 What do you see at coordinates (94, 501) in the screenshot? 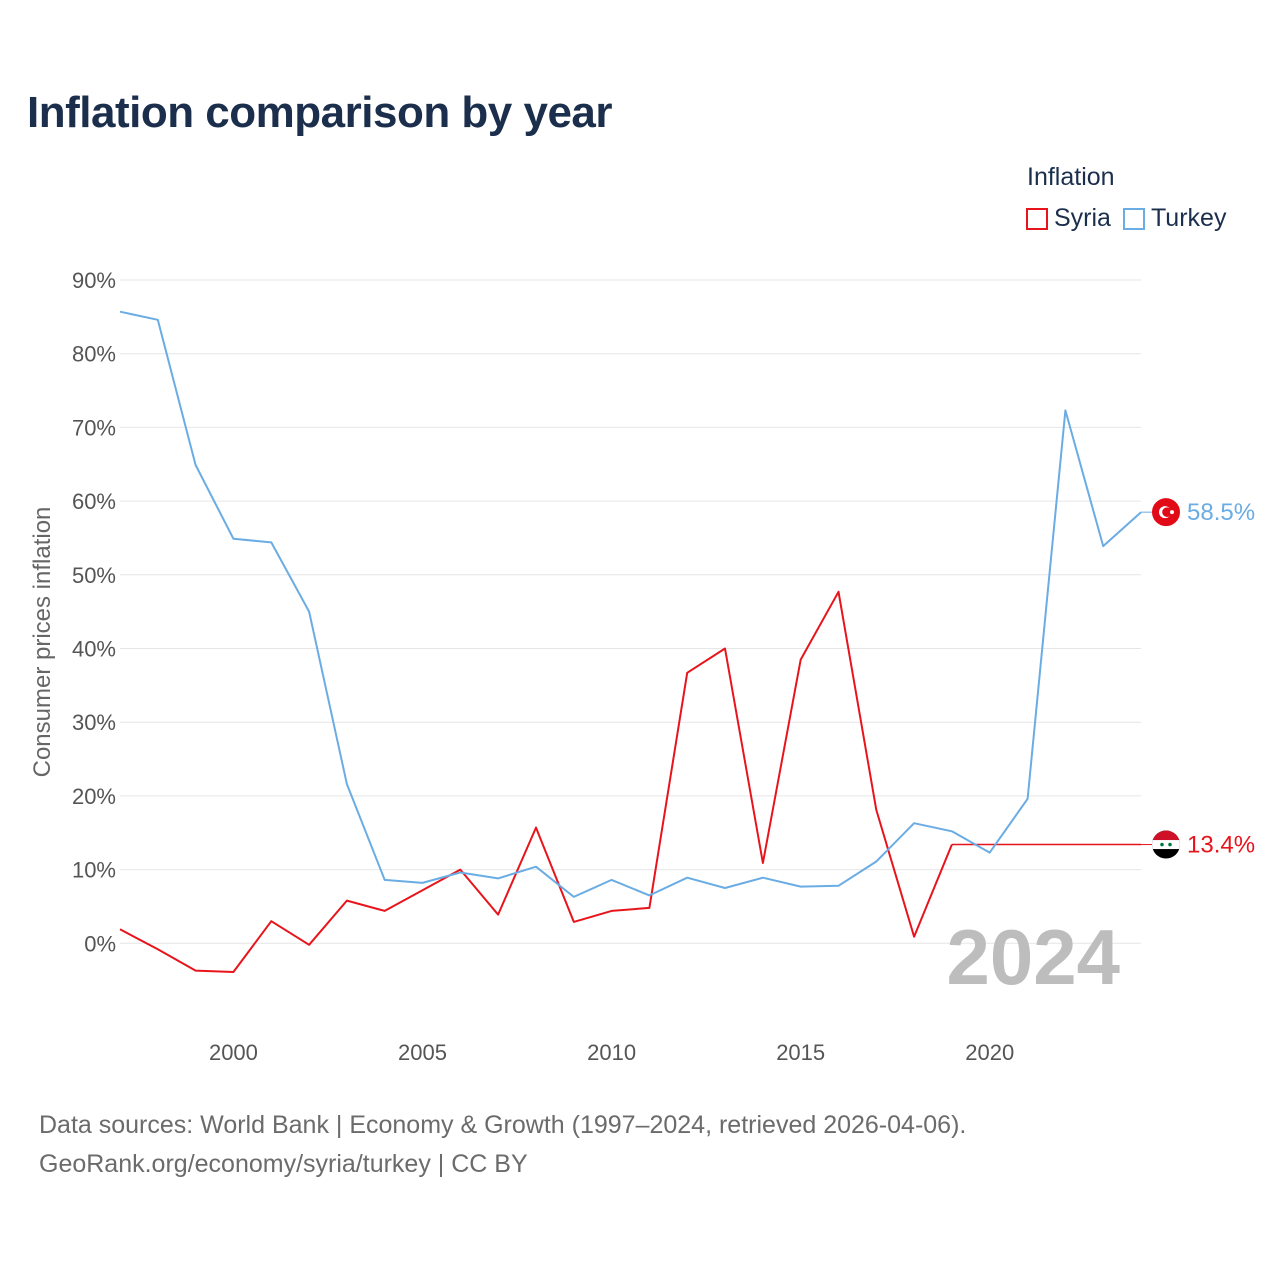
I see `y-tick-label: 60%` at bounding box center [94, 501].